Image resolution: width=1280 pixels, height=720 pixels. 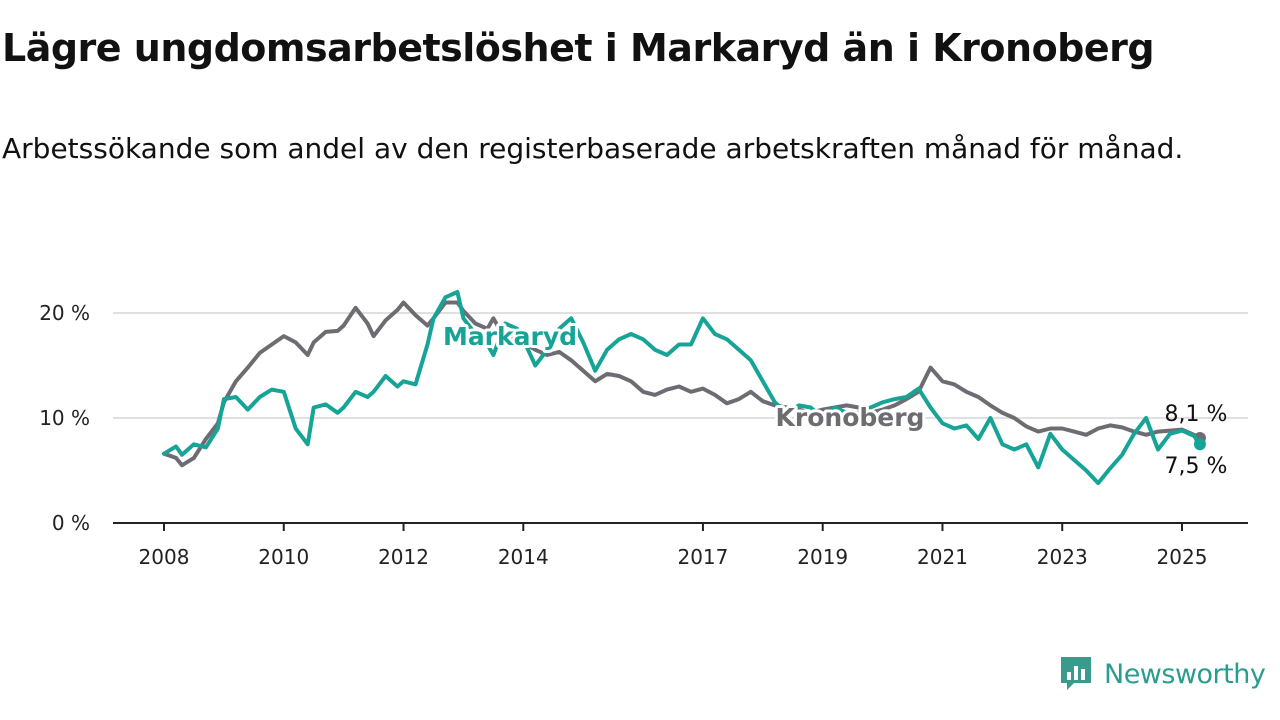 I want to click on series-end-label: 8,1 %, so click(x=1196, y=414).